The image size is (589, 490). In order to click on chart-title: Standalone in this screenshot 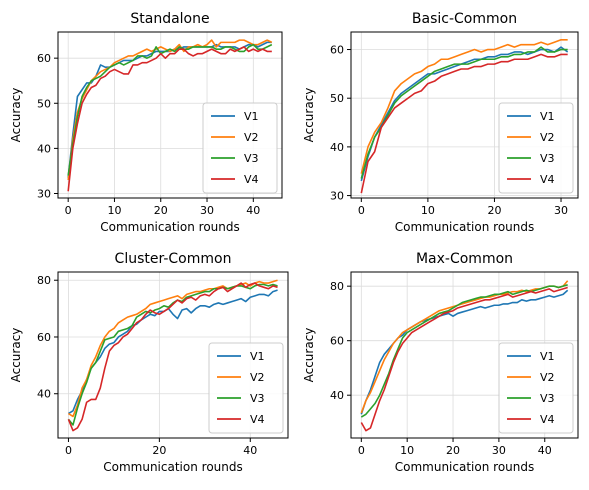, I will do `click(169, 19)`.